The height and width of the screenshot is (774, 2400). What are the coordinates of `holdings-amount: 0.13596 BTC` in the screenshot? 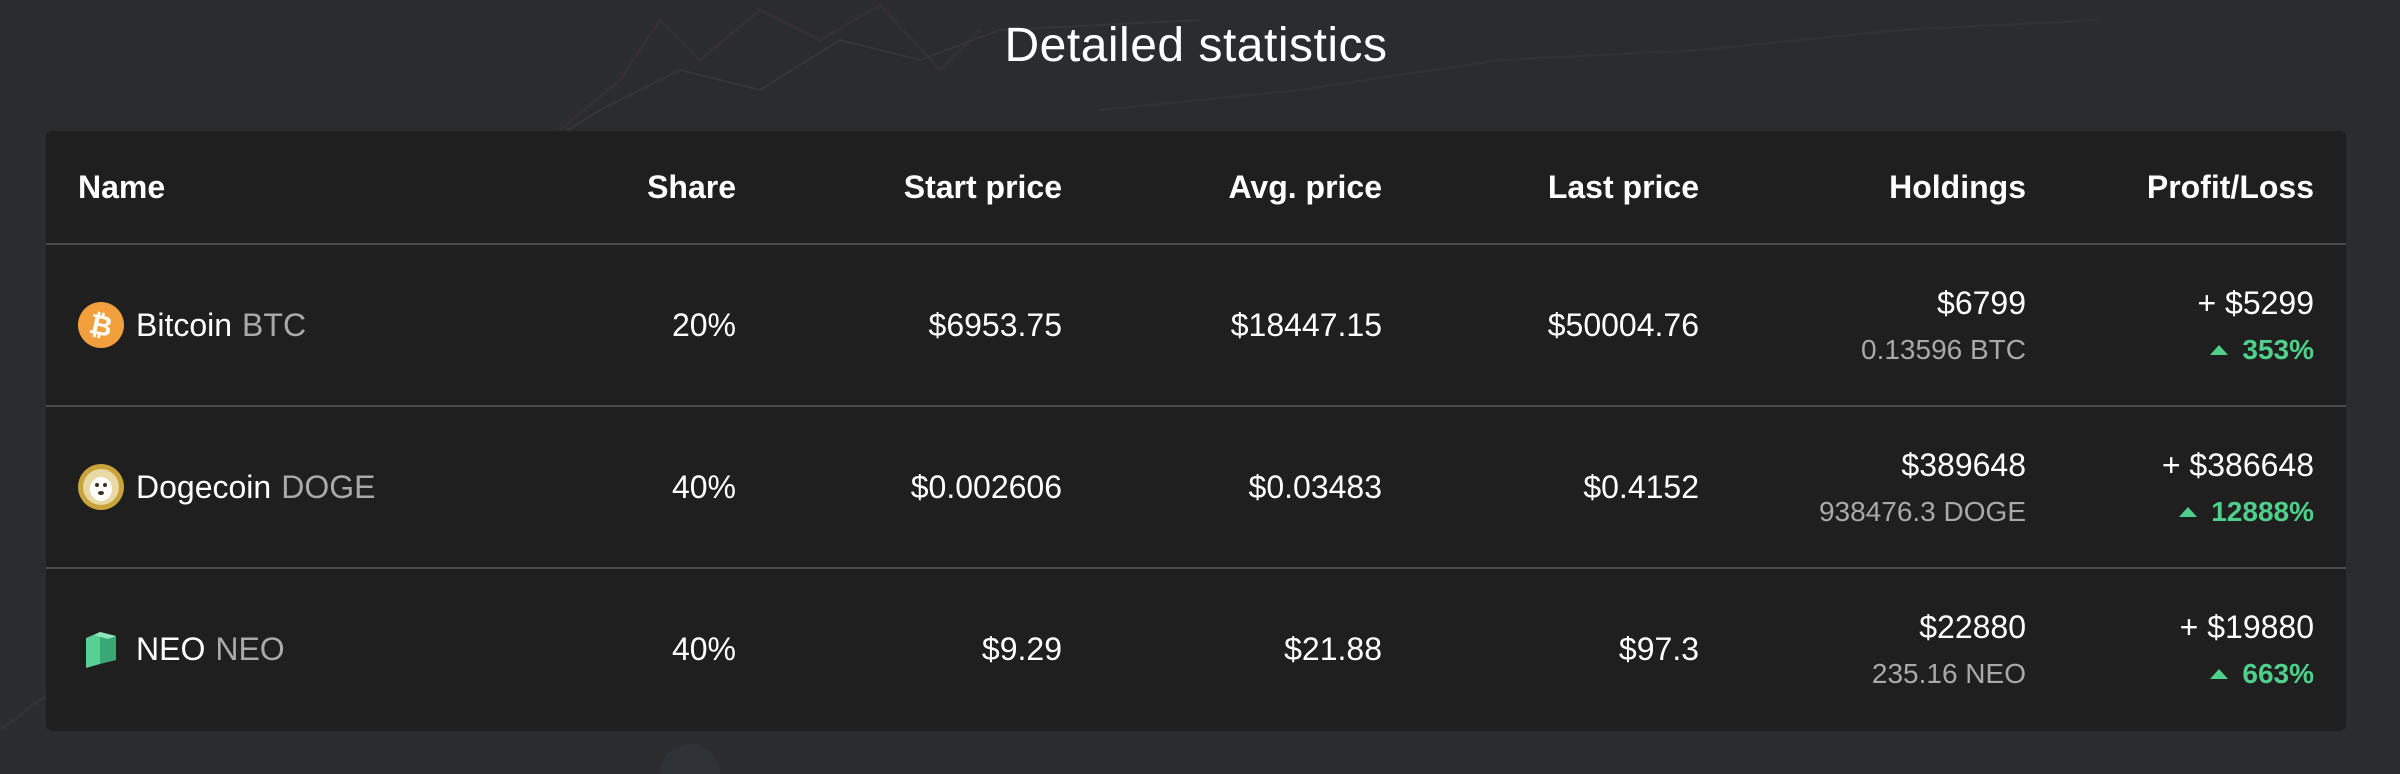 It's located at (1943, 349).